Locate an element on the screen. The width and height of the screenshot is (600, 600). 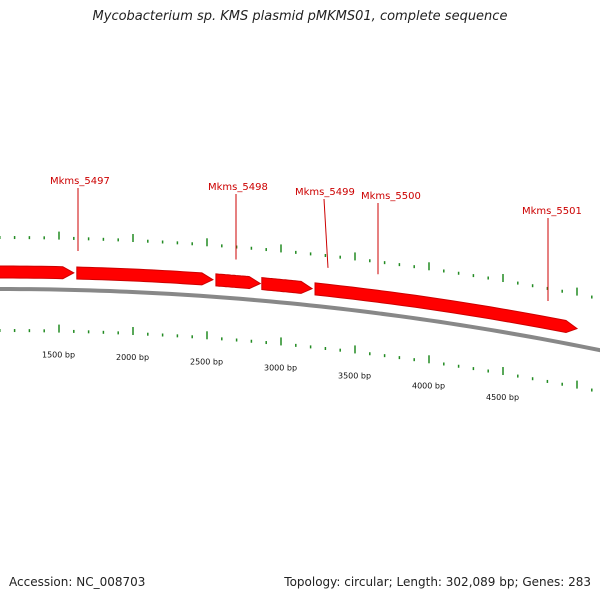
scale-label: 2500 bp is located at coordinates (206, 361).